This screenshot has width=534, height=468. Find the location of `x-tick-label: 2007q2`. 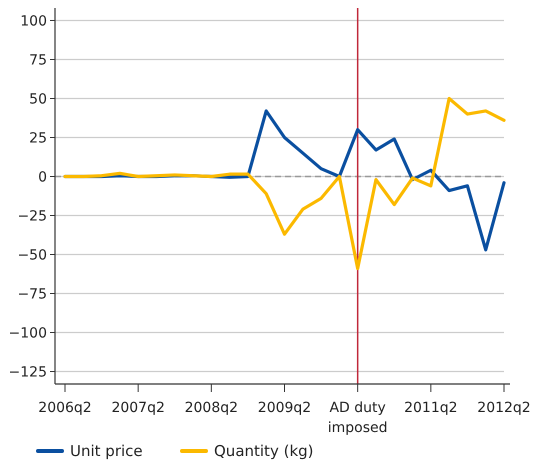

x-tick-label: 2007q2 is located at coordinates (138, 408).